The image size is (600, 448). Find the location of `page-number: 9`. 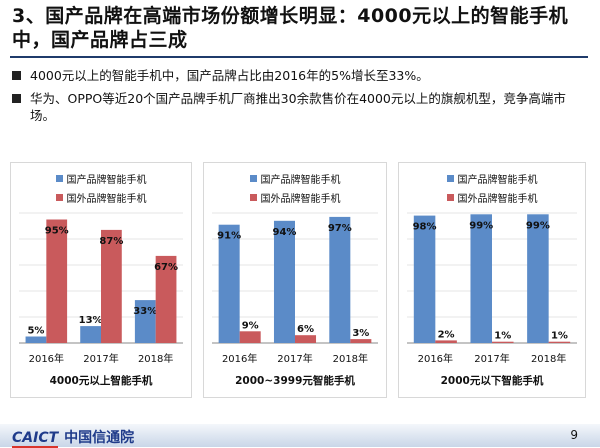

page-number: 9 is located at coordinates (574, 435).